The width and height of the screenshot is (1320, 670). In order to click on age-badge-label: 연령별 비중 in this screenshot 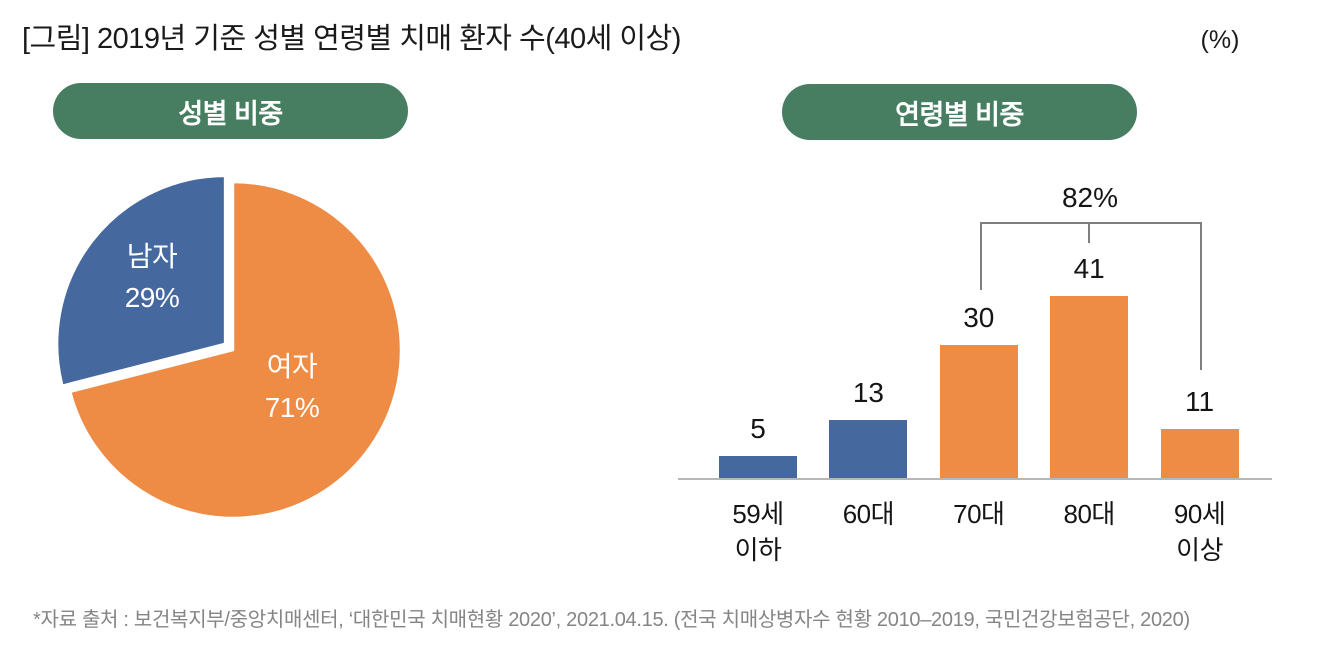, I will do `click(959, 114)`.